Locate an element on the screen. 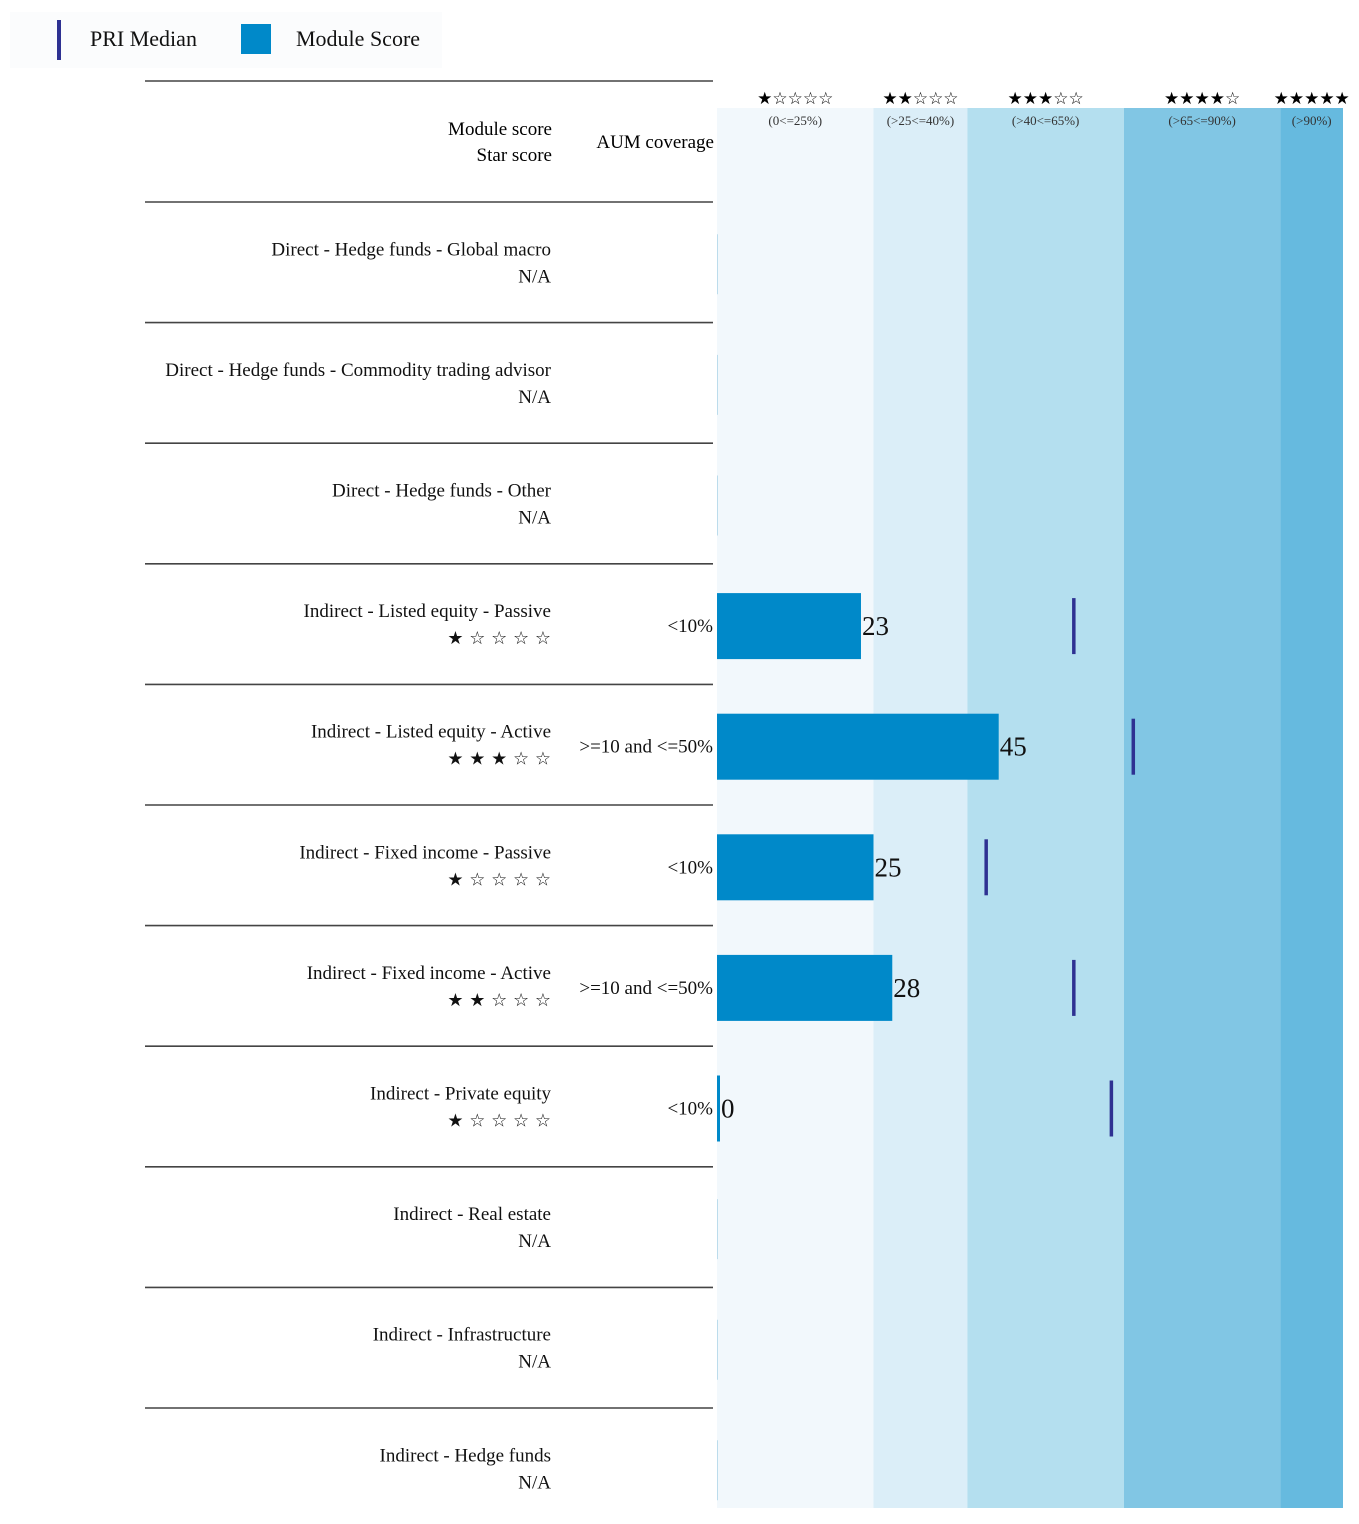  module-score-label: 28 is located at coordinates (906, 988).